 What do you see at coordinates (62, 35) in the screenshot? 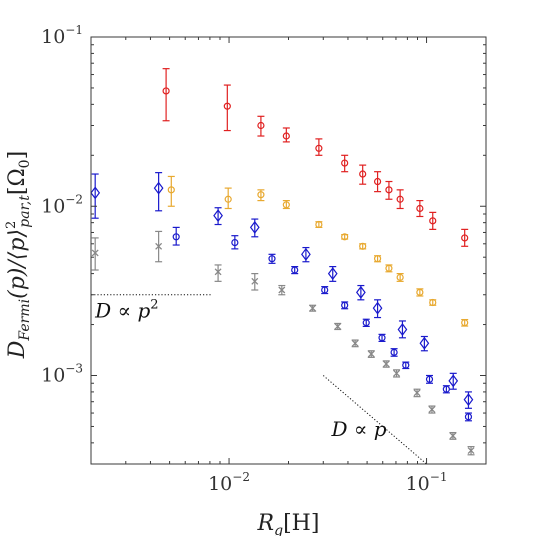
I see `y-tick-label: 10⁻¹` at bounding box center [62, 35].